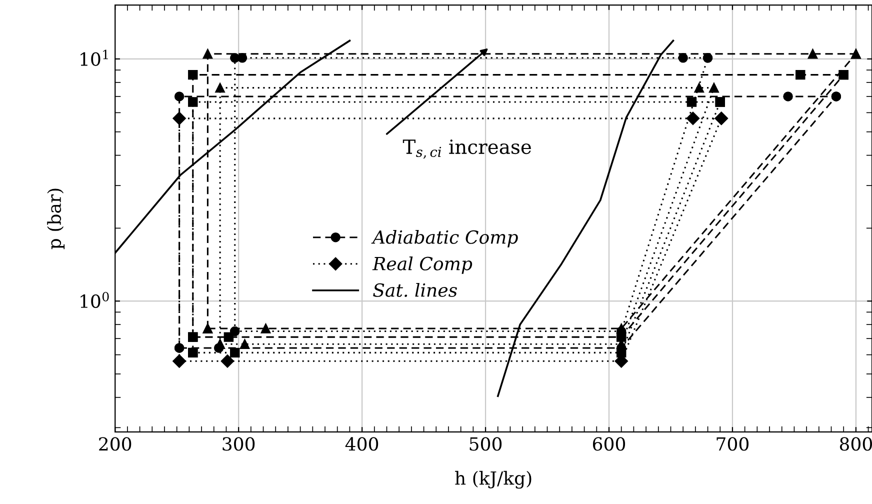  Describe the element at coordinates (732, 444) in the screenshot. I see `x-tick-label: 700` at that location.